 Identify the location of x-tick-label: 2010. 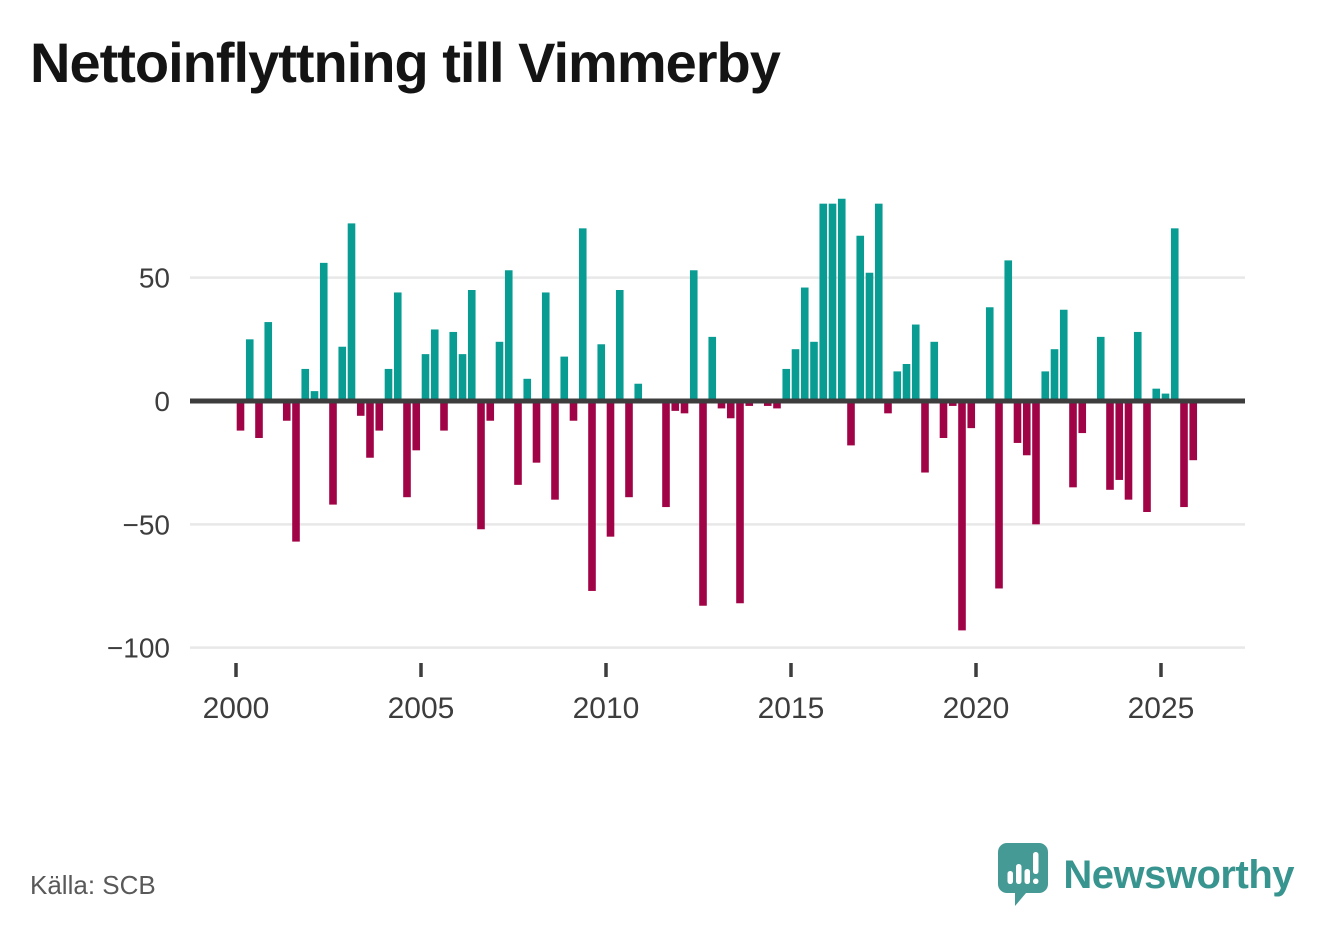
(606, 708).